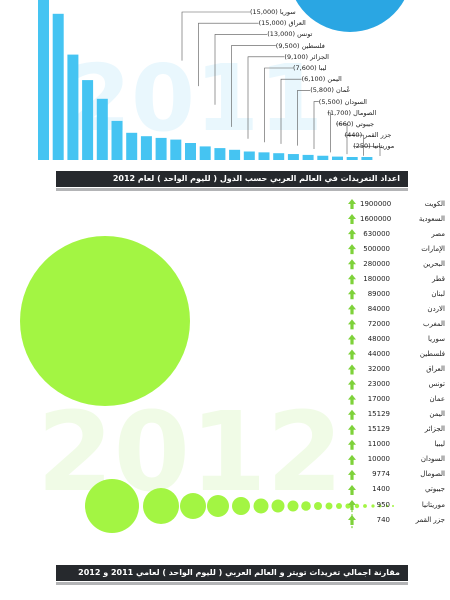 The image size is (450, 600). What do you see at coordinates (376, 263) in the screenshot?
I see `country-value: 280000` at bounding box center [376, 263].